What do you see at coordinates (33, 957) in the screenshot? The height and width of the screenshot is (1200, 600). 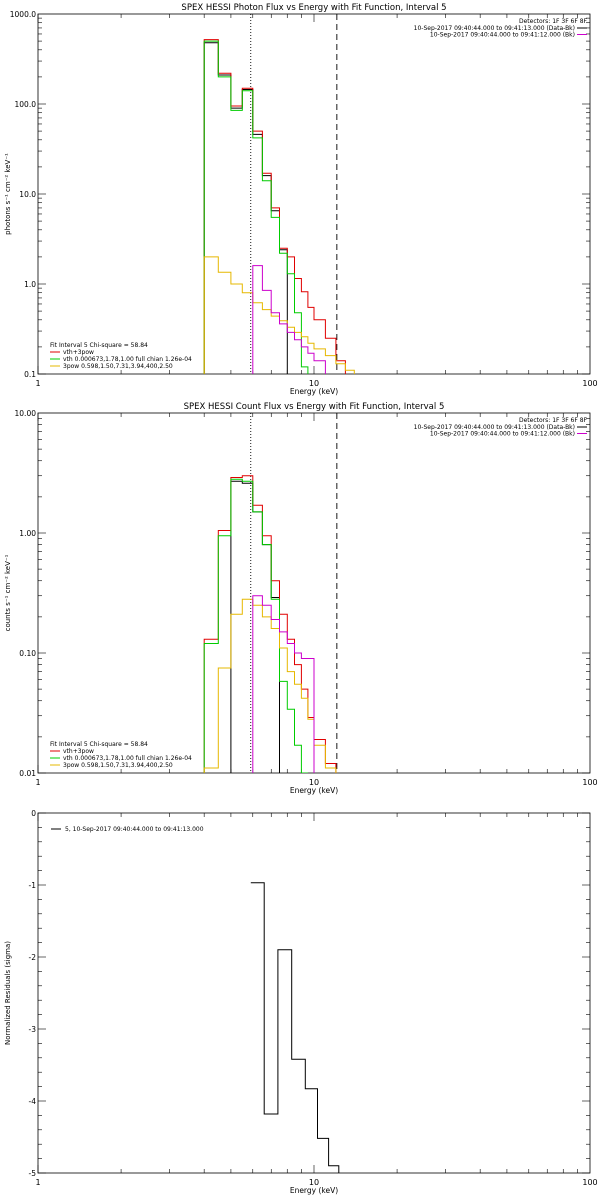 I see `y-tick-label: -2` at bounding box center [33, 957].